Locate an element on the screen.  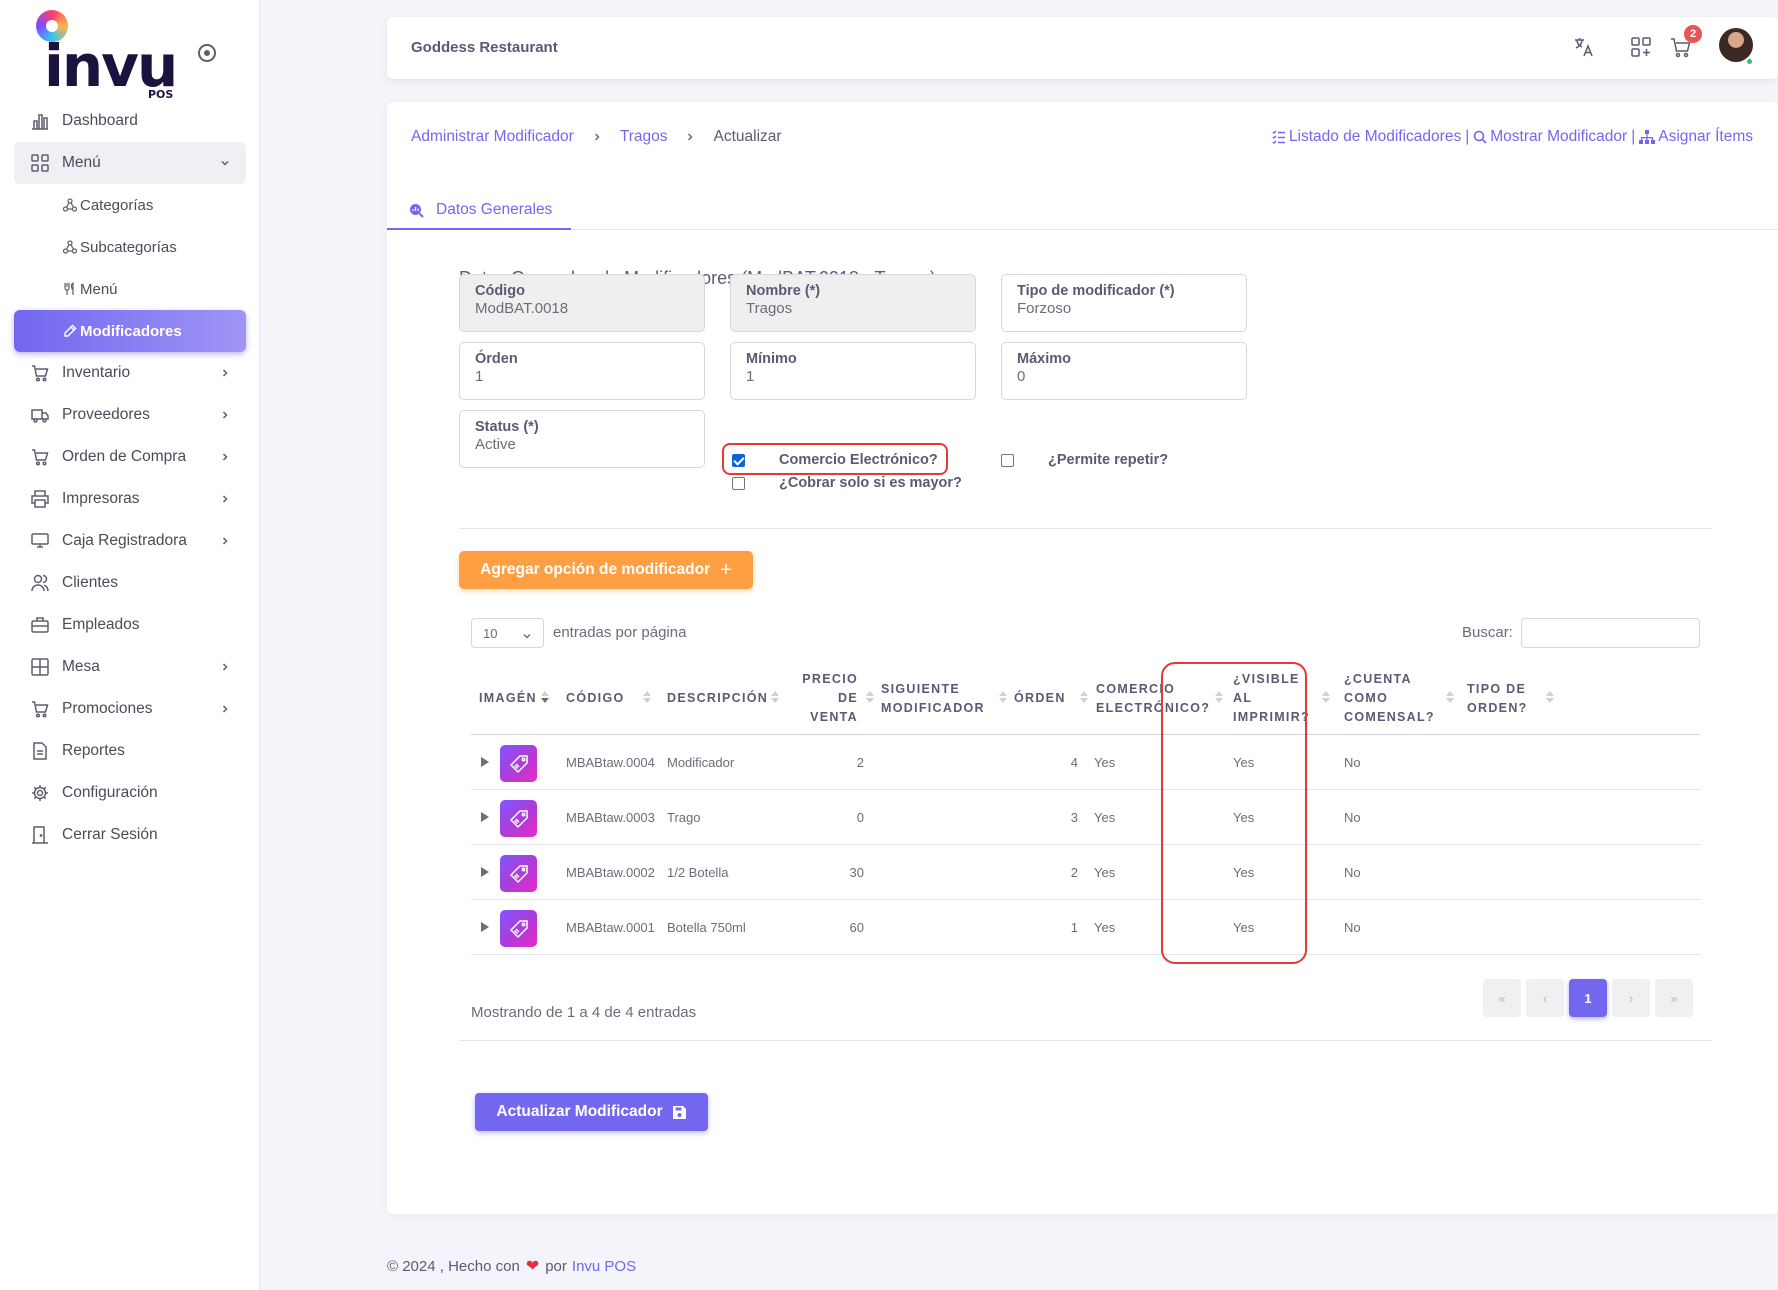
col-descripcion: DESCRIPCIÓN is located at coordinates (723, 698).